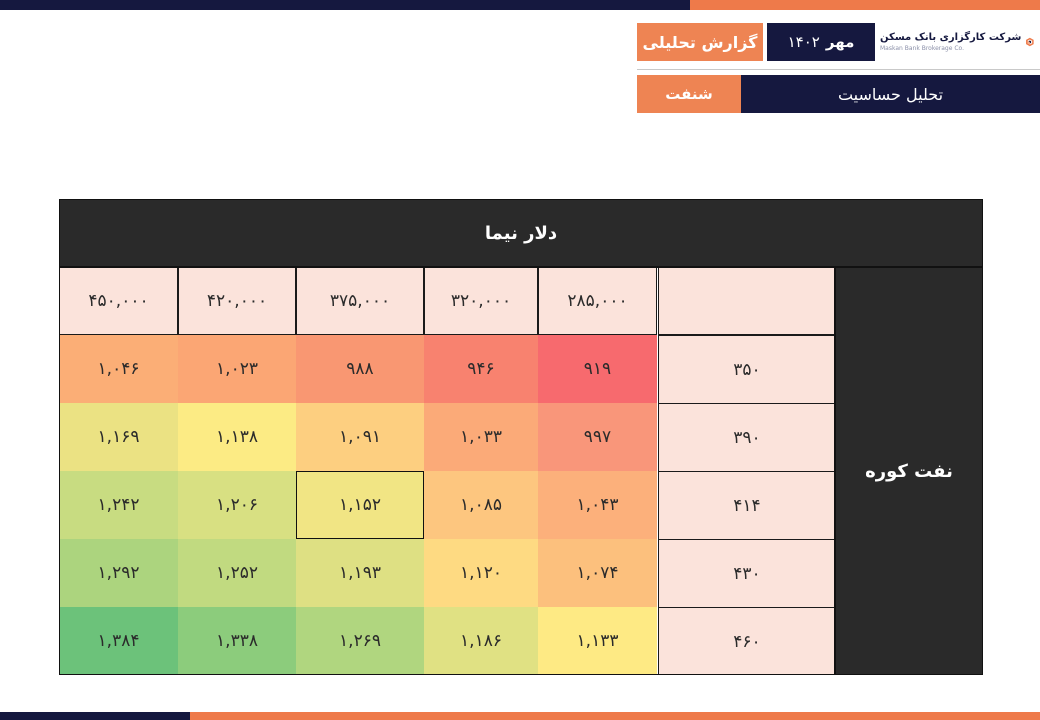  What do you see at coordinates (597, 301) in the screenshot?
I see `column-header: ۲۸۵,۰۰۰` at bounding box center [597, 301].